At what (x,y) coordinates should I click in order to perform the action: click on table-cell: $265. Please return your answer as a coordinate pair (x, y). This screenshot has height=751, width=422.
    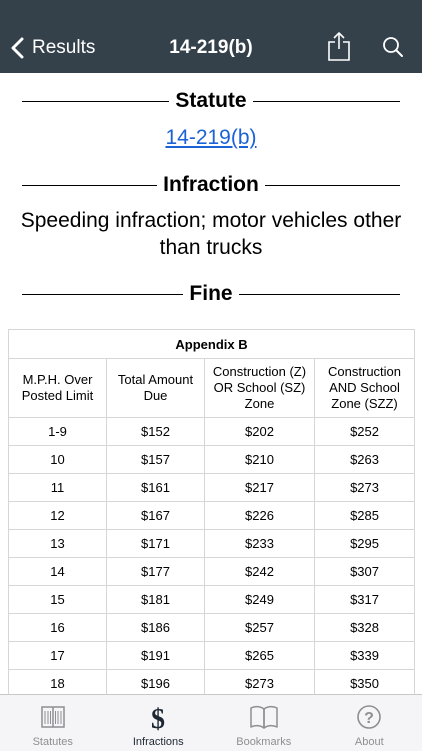
    Looking at the image, I should click on (260, 656).